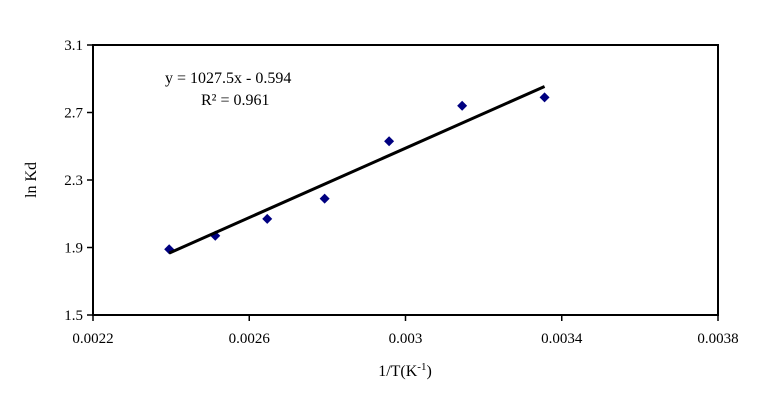 The image size is (782, 416). I want to click on x-axis-title: 1/T(K-1), so click(405, 370).